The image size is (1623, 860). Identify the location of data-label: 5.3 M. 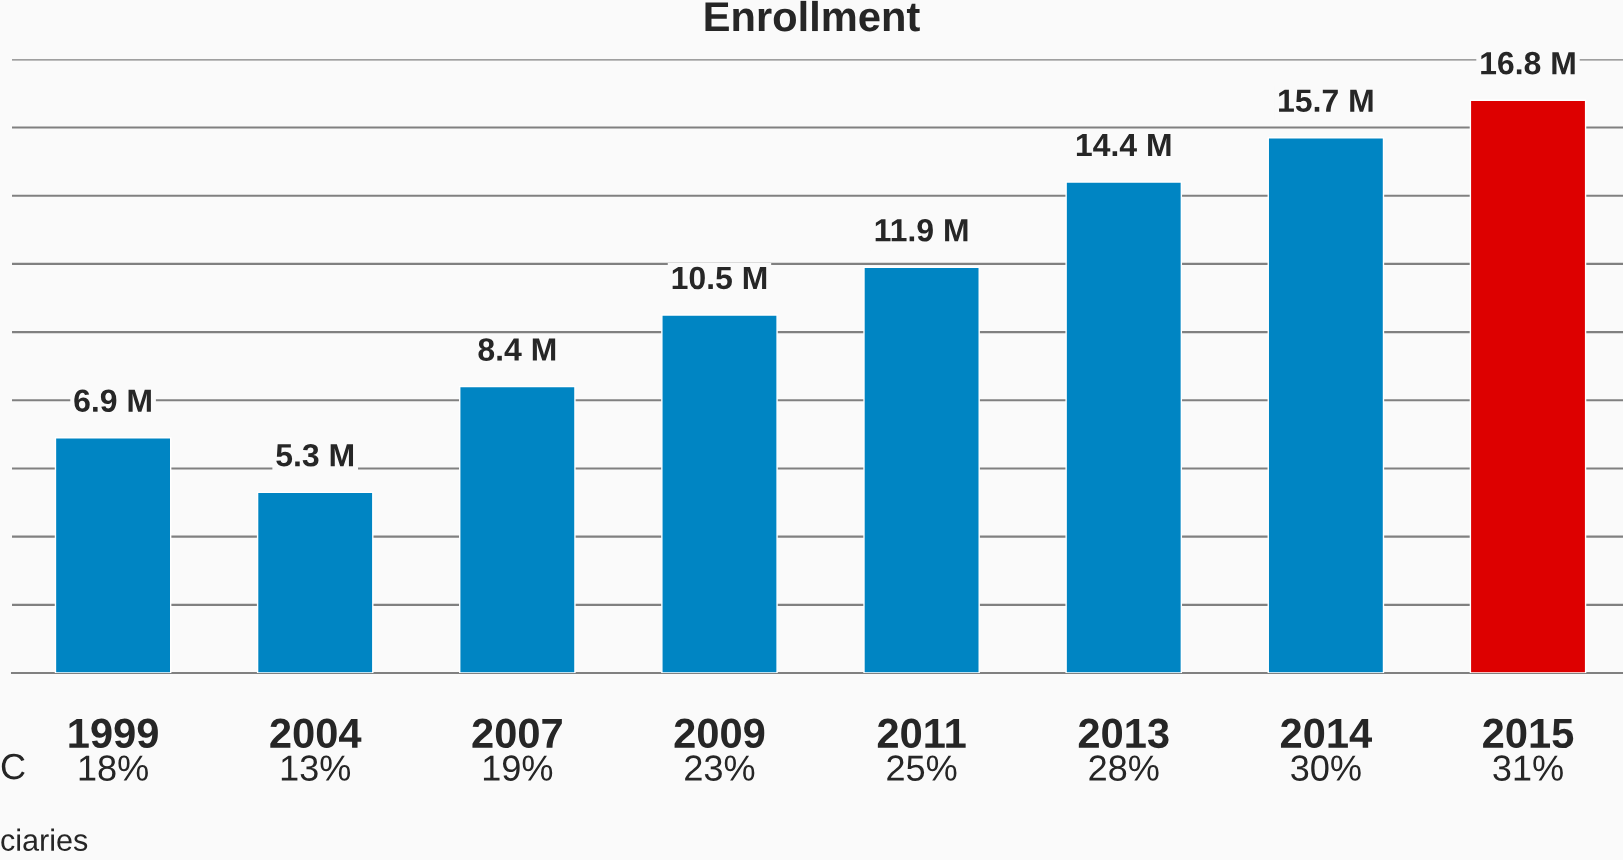
(315, 455).